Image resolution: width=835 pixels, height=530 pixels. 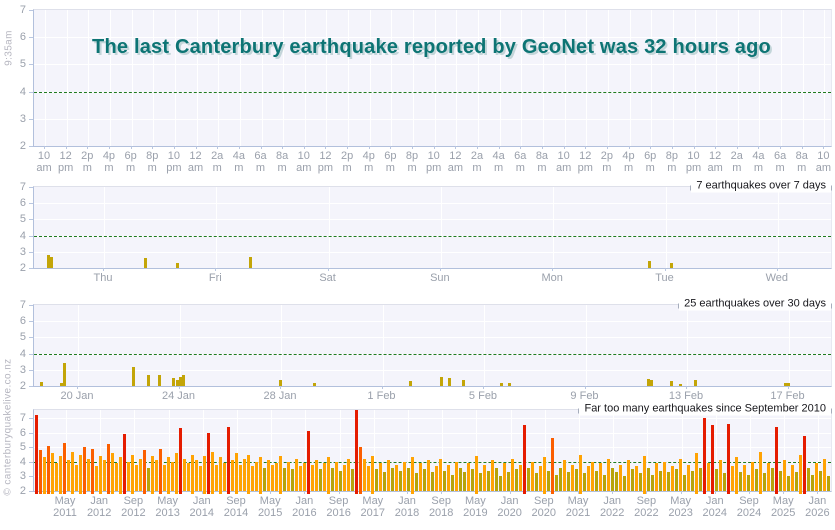 I want to click on x-axis-label: 10 pm, so click(x=693, y=162).